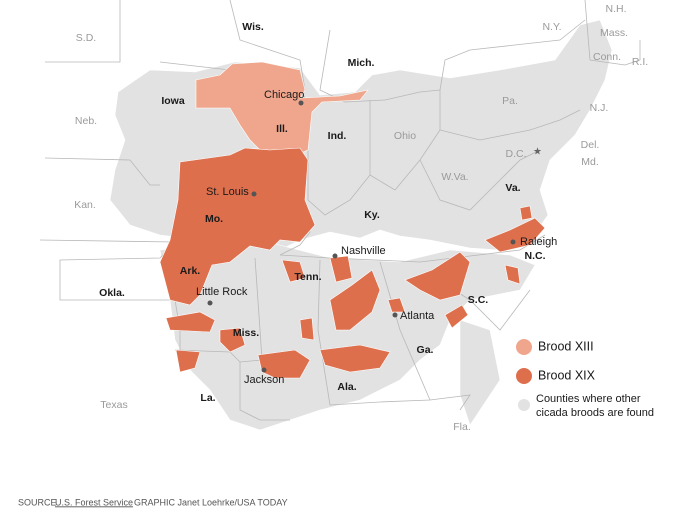 The width and height of the screenshot is (700, 511). What do you see at coordinates (566, 346) in the screenshot?
I see `legend-label: Brood XIII` at bounding box center [566, 346].